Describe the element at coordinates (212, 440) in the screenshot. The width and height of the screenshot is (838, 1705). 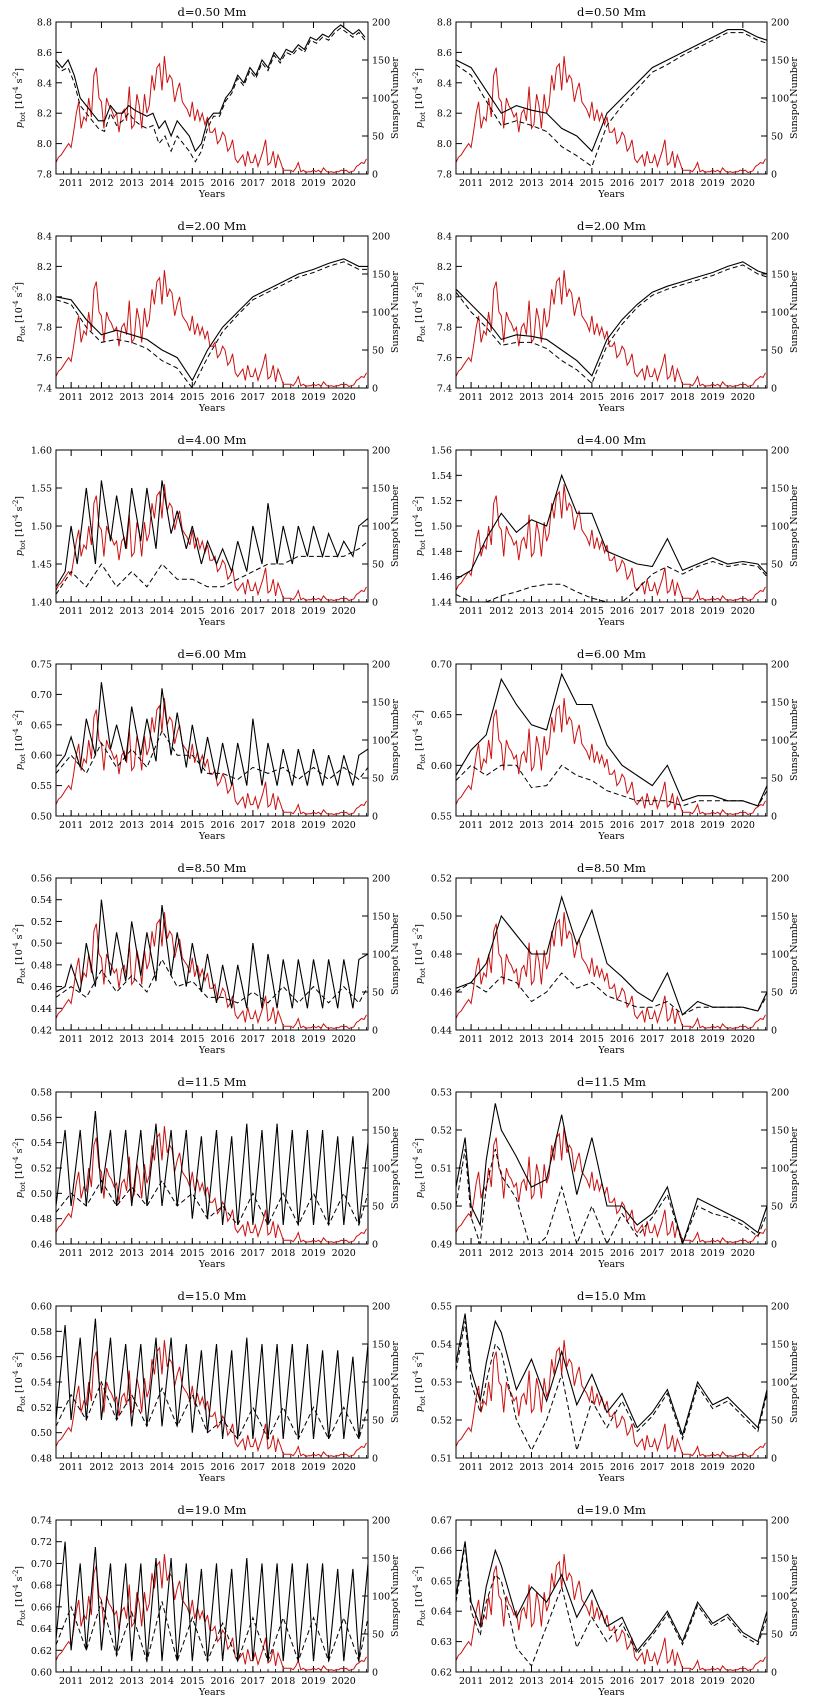
I see `panel-title: d=4.00 Mm` at that location.